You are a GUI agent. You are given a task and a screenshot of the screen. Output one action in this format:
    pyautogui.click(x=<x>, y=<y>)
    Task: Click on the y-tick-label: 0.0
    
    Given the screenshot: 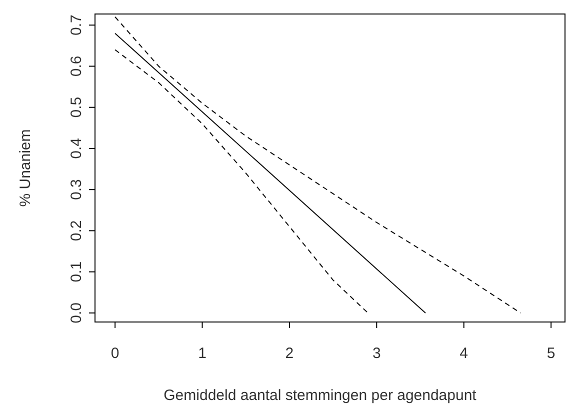 What is the action you would take?
    pyautogui.click(x=76, y=313)
    